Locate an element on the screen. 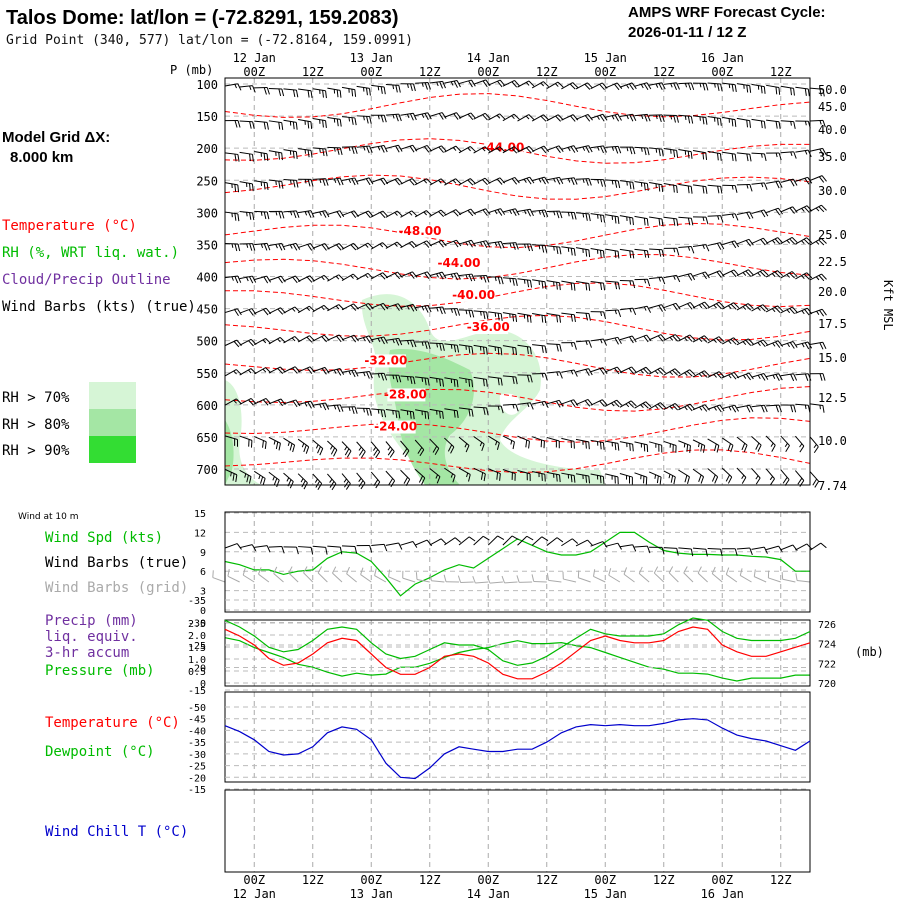 Image resolution: width=900 pixels, height=900 pixels. kft-msl-label: Kft MSL is located at coordinates (888, 305).